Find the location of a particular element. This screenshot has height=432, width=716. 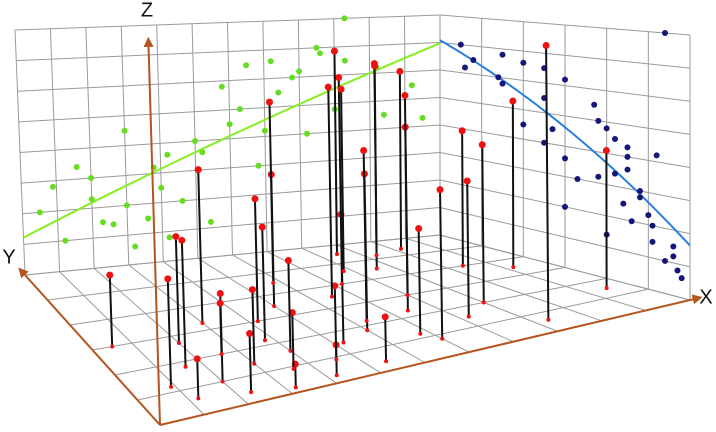

floor-grid-line is located at coordinates (329, 309).